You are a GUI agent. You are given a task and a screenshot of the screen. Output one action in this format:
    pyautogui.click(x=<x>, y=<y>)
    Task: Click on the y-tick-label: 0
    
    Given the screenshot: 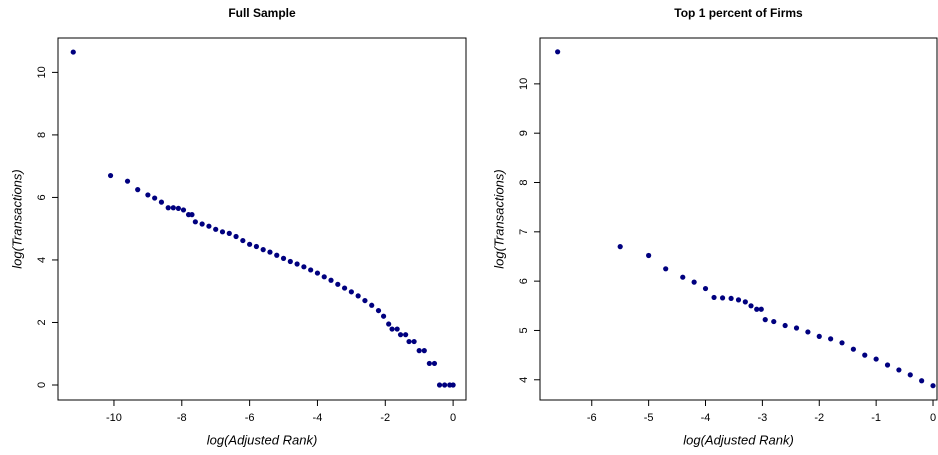 What is the action you would take?
    pyautogui.click(x=42, y=385)
    